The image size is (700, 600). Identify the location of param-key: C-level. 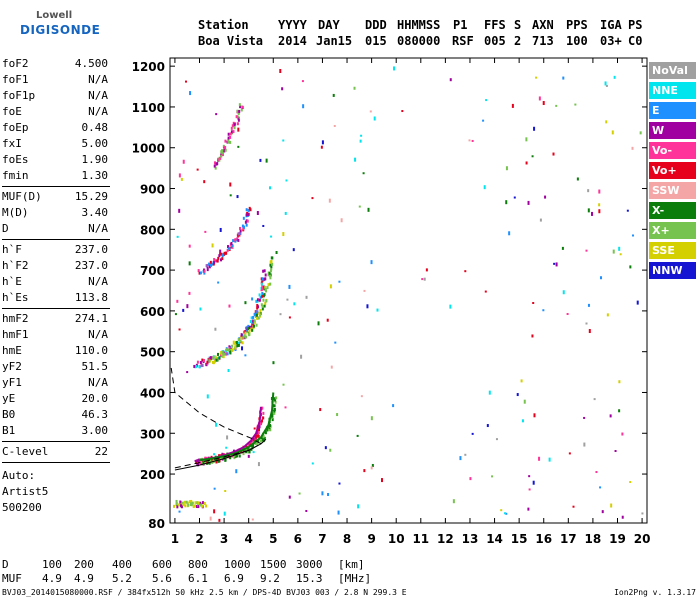
(25, 451).